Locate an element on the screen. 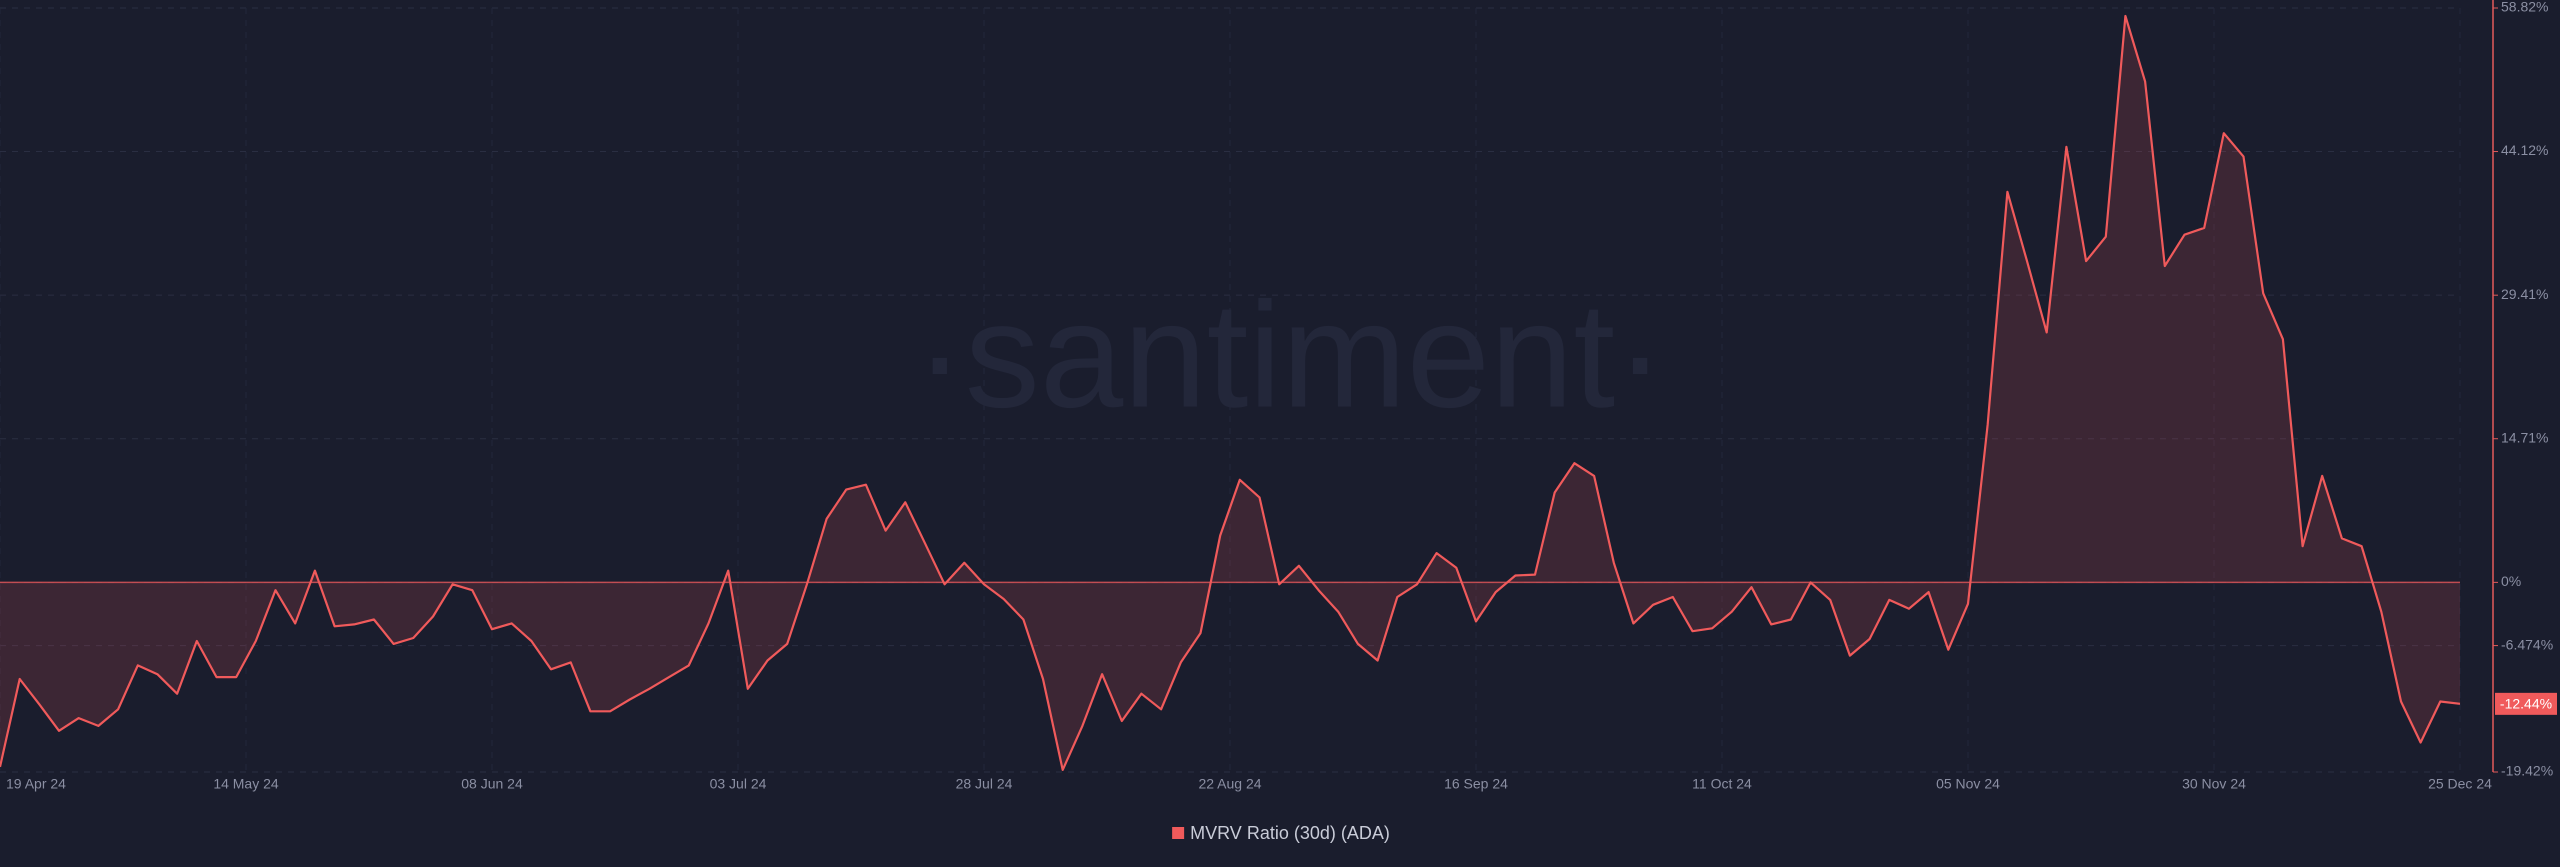 Image resolution: width=2560 pixels, height=867 pixels. legend-label: MVRV Ratio (30d) (ADA) is located at coordinates (1290, 833).